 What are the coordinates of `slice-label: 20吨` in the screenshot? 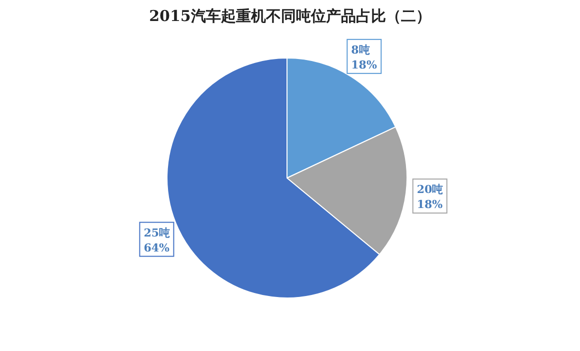 It's located at (430, 189).